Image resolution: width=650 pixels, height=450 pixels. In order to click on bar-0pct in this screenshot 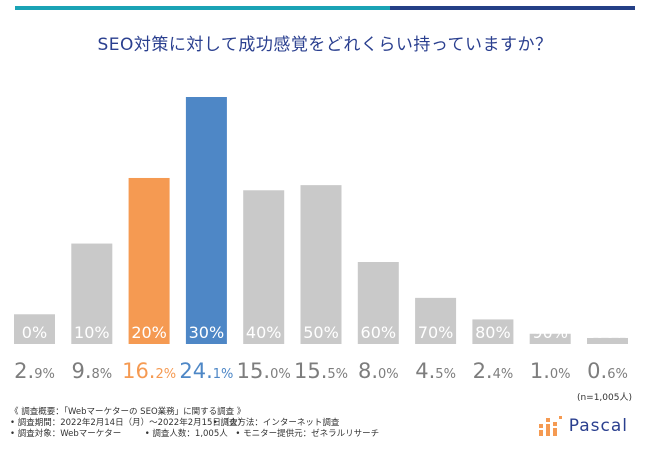, I will do `click(34, 329)`.